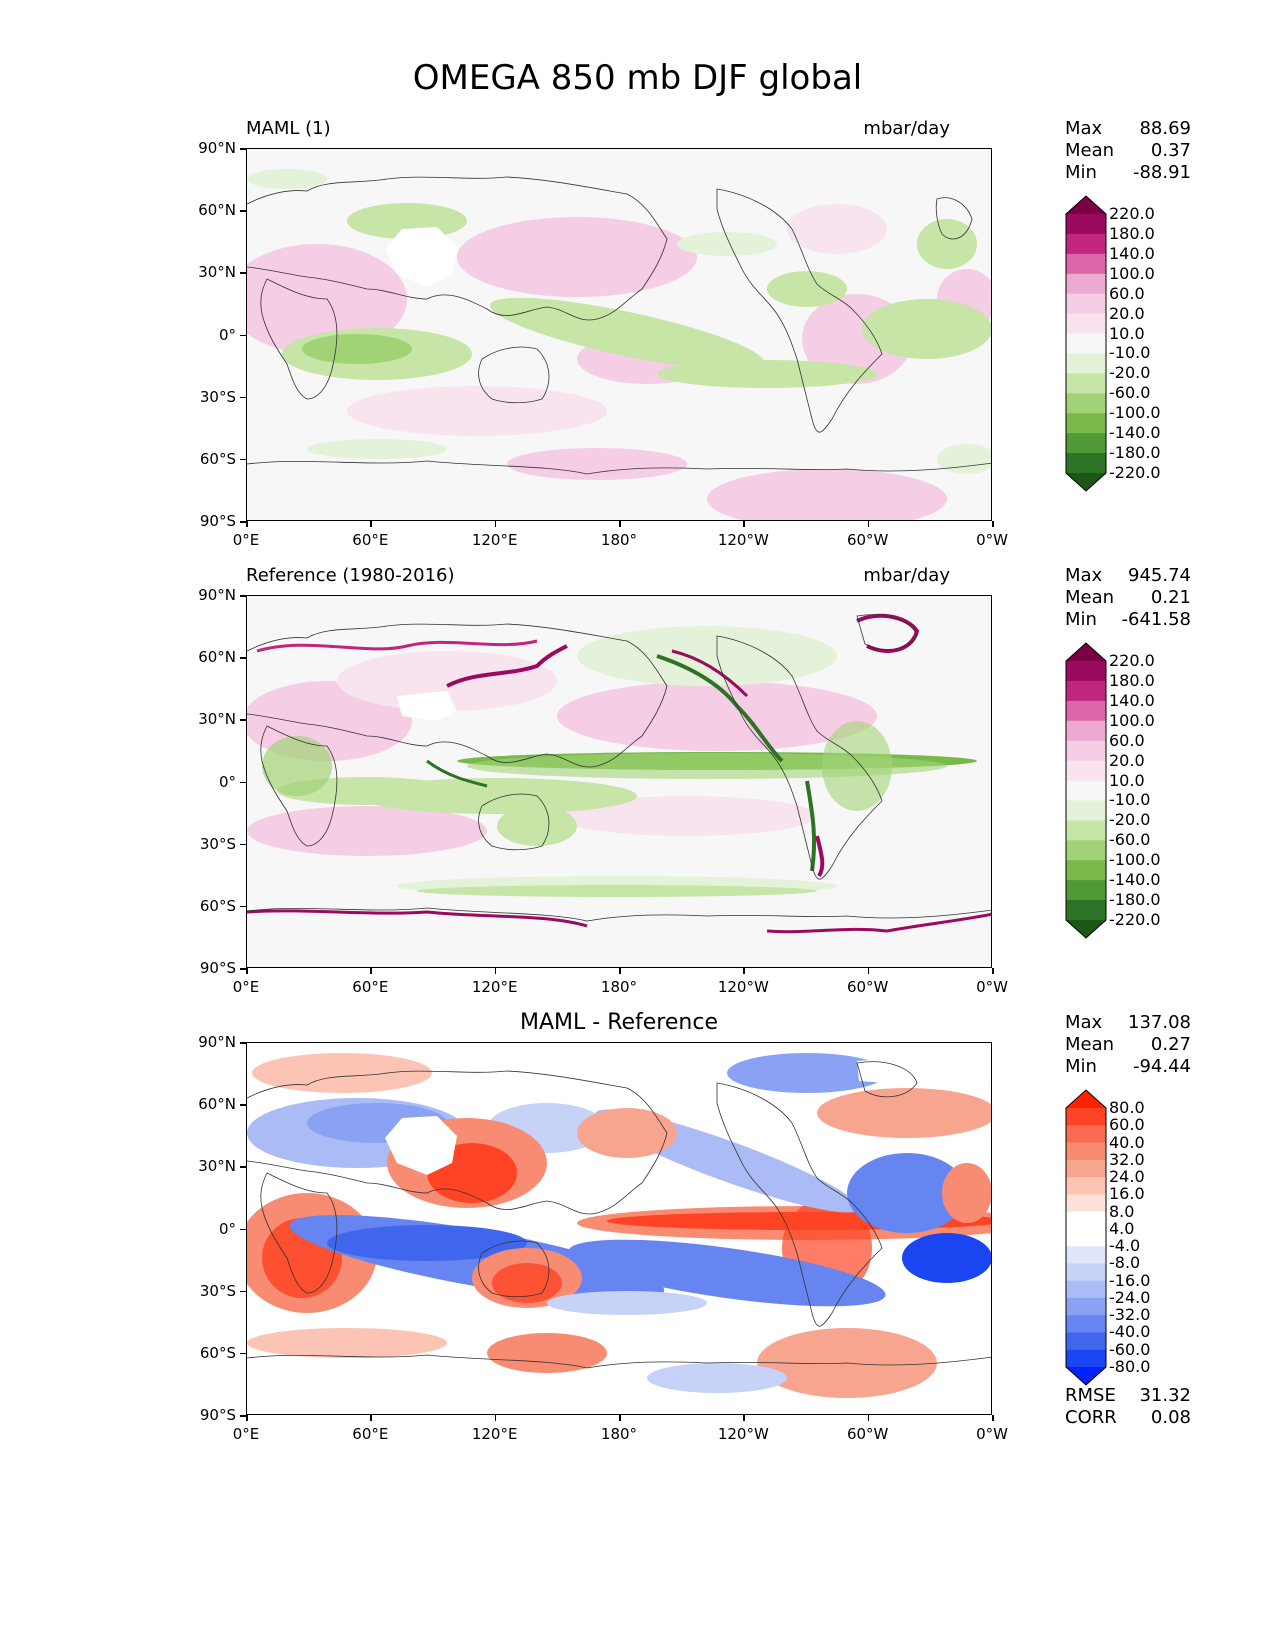  I want to click on metric-label: CORR, so click(1091, 1417).